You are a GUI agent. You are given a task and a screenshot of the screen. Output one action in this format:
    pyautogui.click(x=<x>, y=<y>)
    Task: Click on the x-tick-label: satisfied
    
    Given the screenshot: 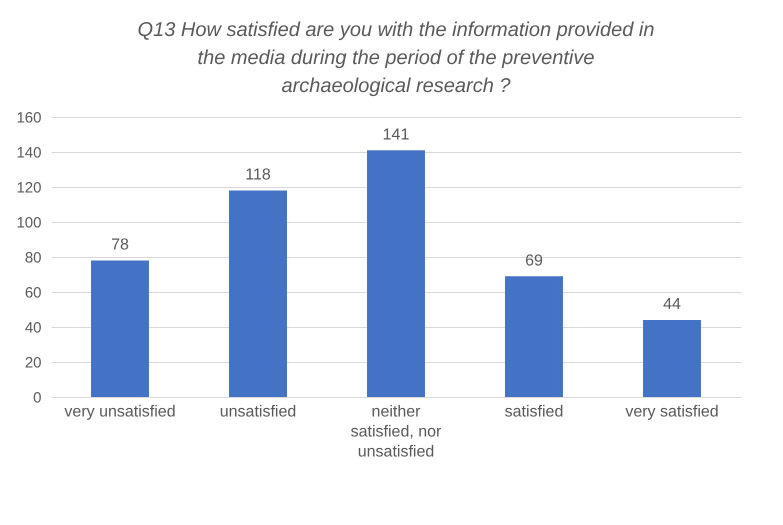 What is the action you would take?
    pyautogui.click(x=534, y=412)
    